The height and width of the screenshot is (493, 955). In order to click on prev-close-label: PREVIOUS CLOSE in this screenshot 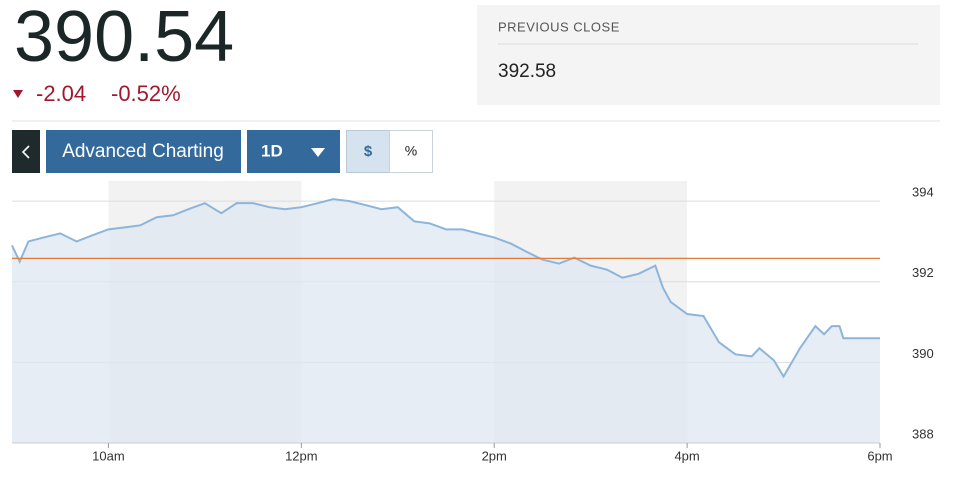, I will do `click(559, 26)`.